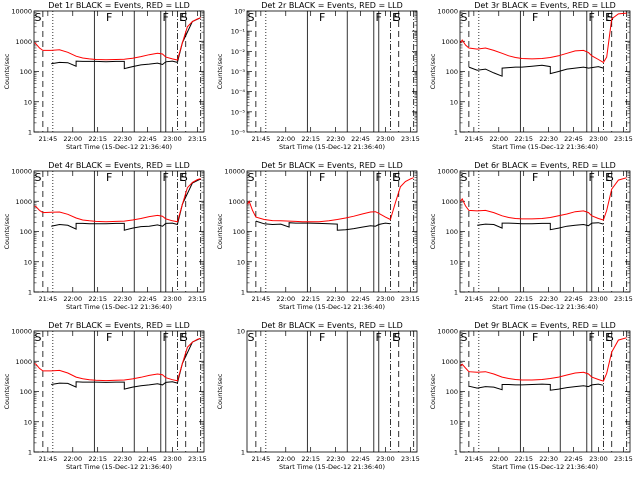  What do you see at coordinates (332, 5) in the screenshot?
I see `chart-title: Det 2r BLACK = Events, RED = LLD` at bounding box center [332, 5].